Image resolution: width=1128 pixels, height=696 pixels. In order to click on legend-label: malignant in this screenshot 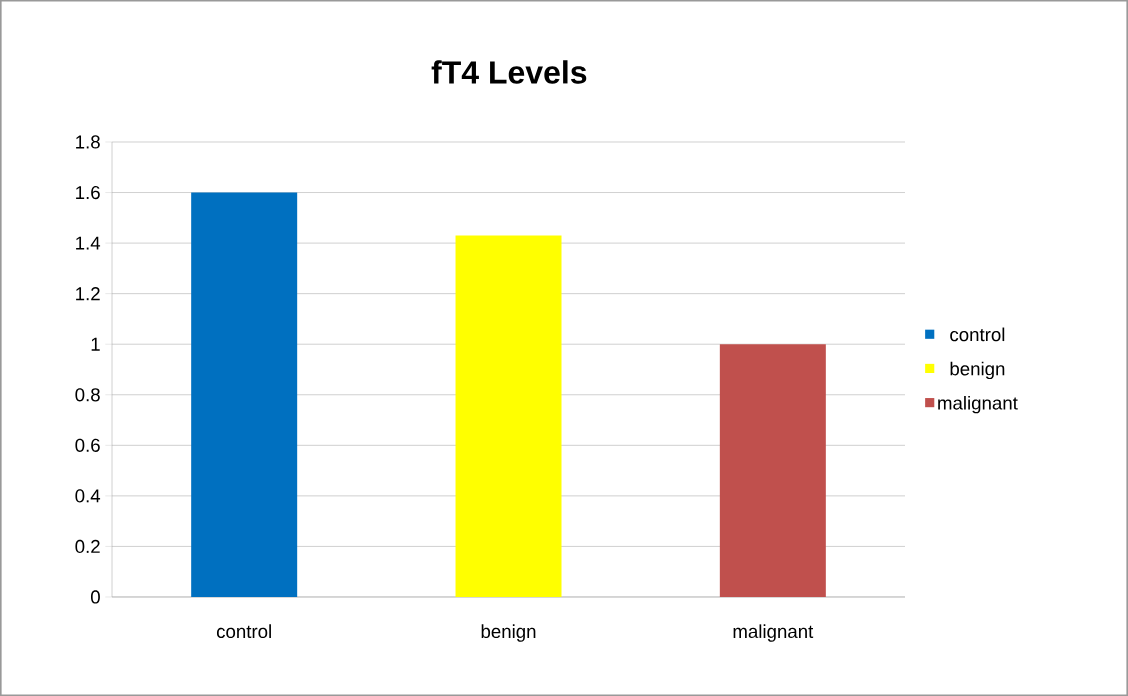, I will do `click(978, 404)`.